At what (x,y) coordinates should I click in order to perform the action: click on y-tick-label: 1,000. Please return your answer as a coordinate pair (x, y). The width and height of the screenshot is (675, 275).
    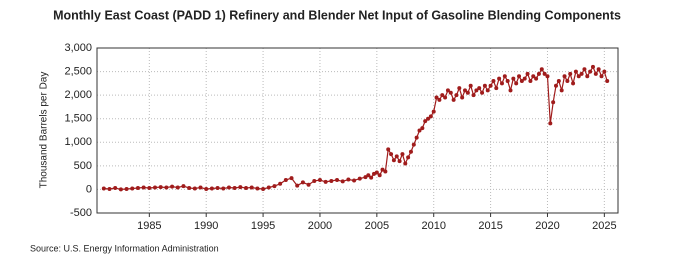
    Looking at the image, I should click on (78, 142).